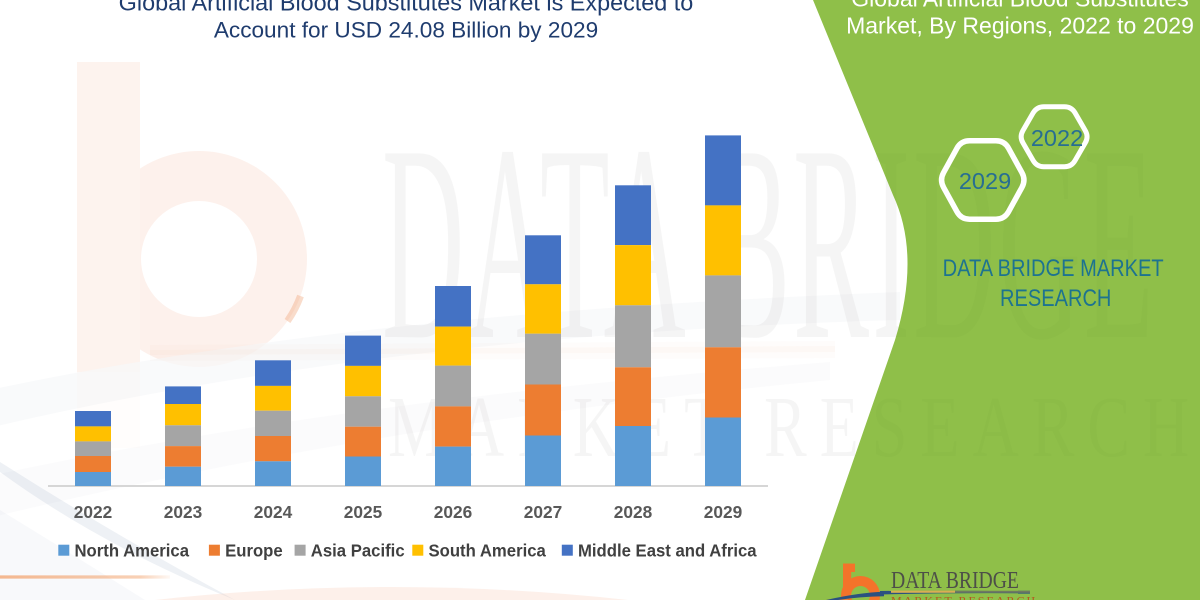 The image size is (1200, 600). Describe the element at coordinates (273, 512) in the screenshot. I see `svg-text: 2024` at that location.